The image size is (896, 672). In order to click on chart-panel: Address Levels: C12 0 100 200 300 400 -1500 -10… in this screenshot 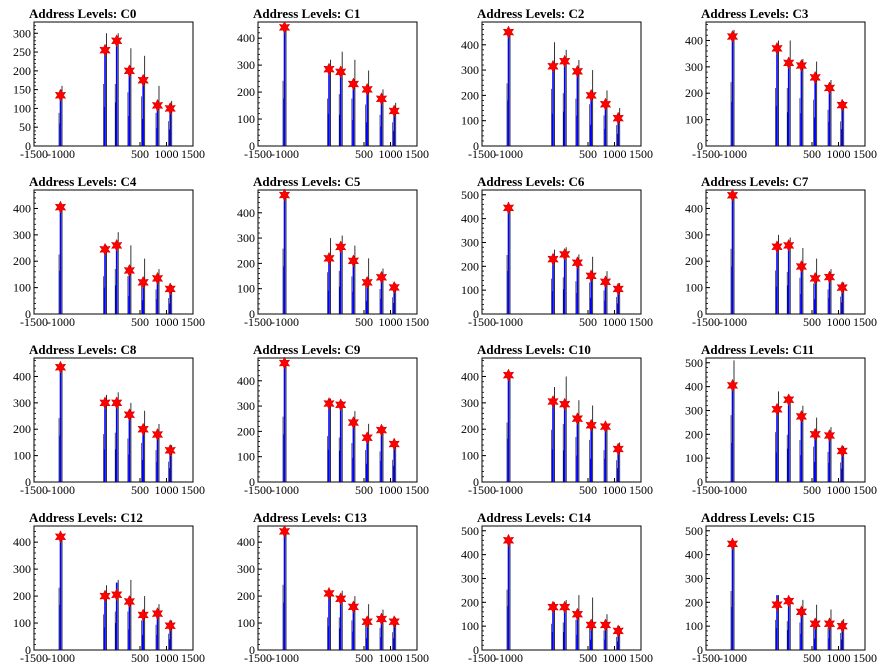, I will do `click(112, 588)`.